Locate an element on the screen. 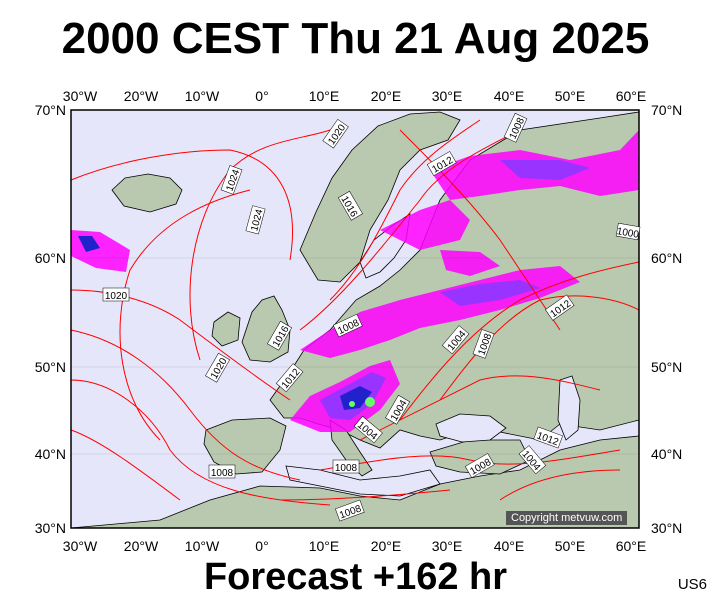 This screenshot has height=600, width=711. ireland is located at coordinates (226, 329).